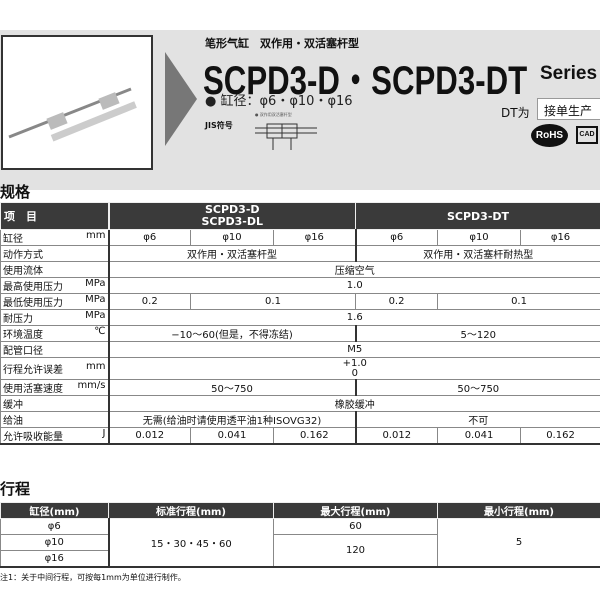 This screenshot has height=600, width=600. What do you see at coordinates (568, 109) in the screenshot?
I see `dt-value: 接单生产` at bounding box center [568, 109].